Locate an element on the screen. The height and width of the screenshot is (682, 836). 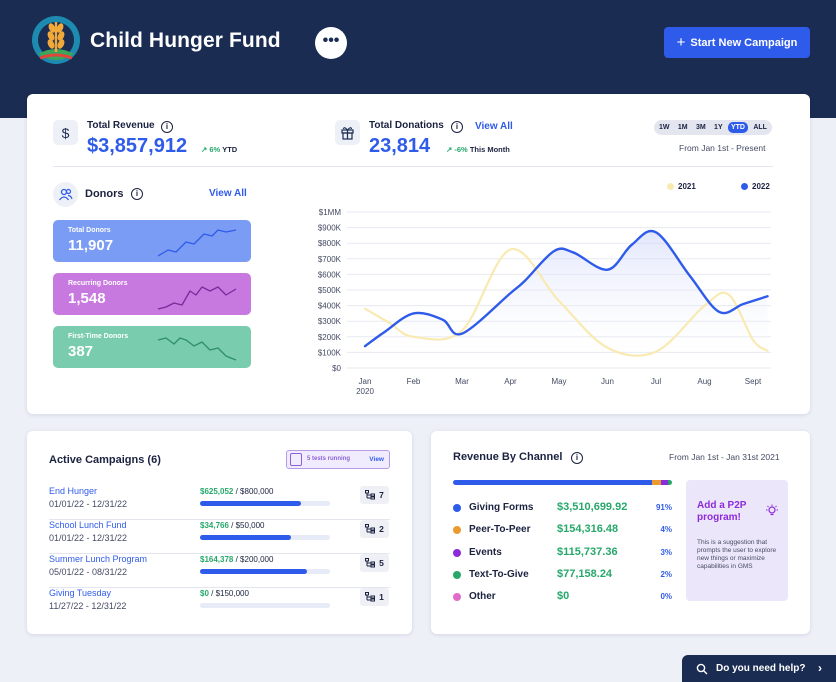
campaign-tests-button: 2 is located at coordinates (374, 529).